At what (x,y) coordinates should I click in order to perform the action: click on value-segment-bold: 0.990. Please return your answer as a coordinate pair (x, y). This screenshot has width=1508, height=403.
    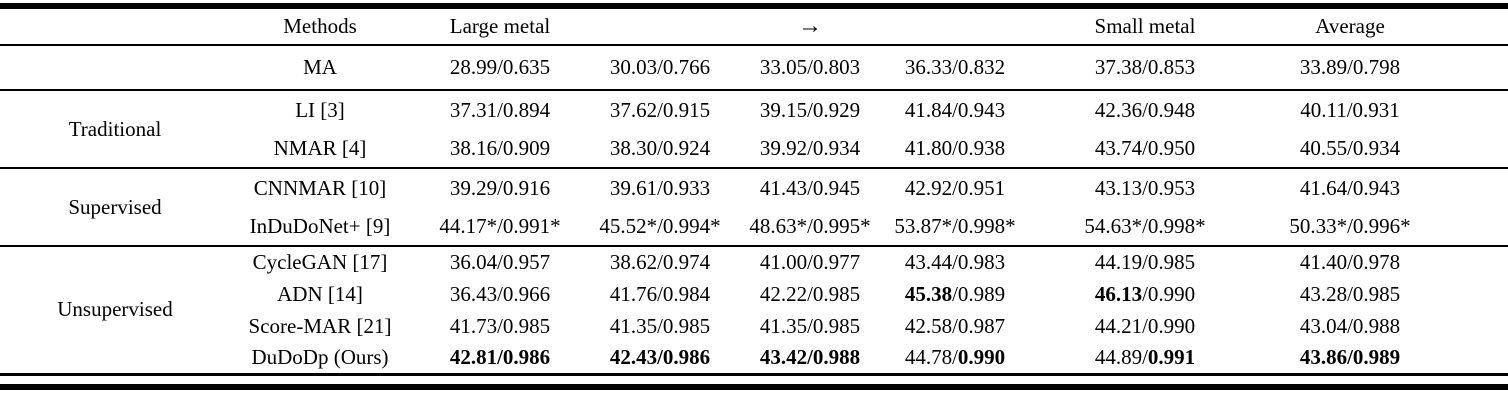
    Looking at the image, I should click on (981, 356).